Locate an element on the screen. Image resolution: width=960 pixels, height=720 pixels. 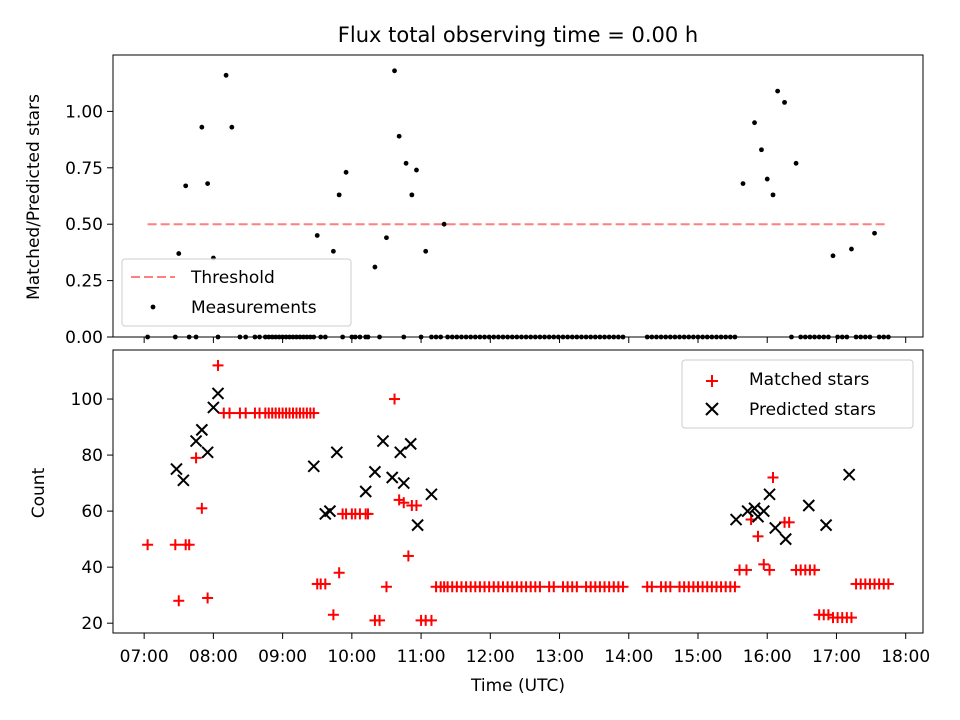
y-tick-label: 0.00 is located at coordinates (84, 338).